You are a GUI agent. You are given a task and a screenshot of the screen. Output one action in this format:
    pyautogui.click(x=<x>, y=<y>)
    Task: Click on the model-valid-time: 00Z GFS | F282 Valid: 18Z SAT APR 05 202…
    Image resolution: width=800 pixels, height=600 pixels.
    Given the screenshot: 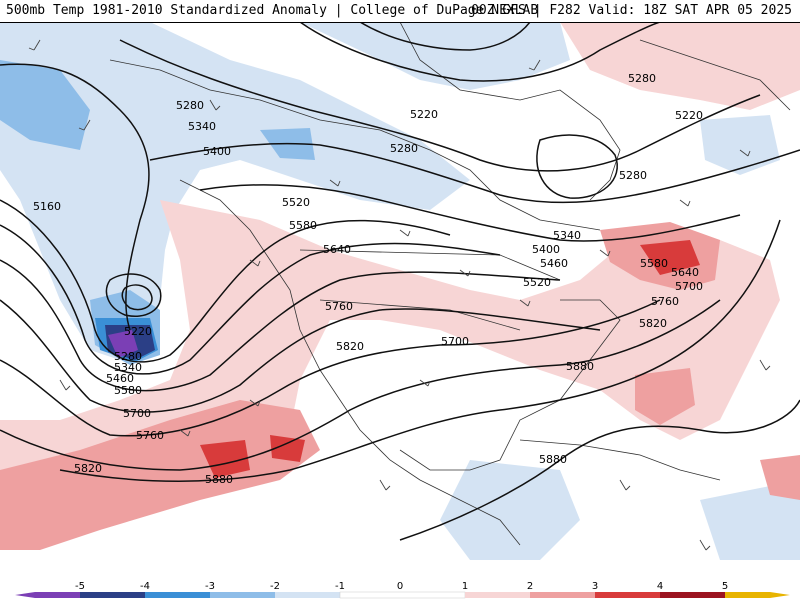 What is the action you would take?
    pyautogui.click(x=631, y=10)
    